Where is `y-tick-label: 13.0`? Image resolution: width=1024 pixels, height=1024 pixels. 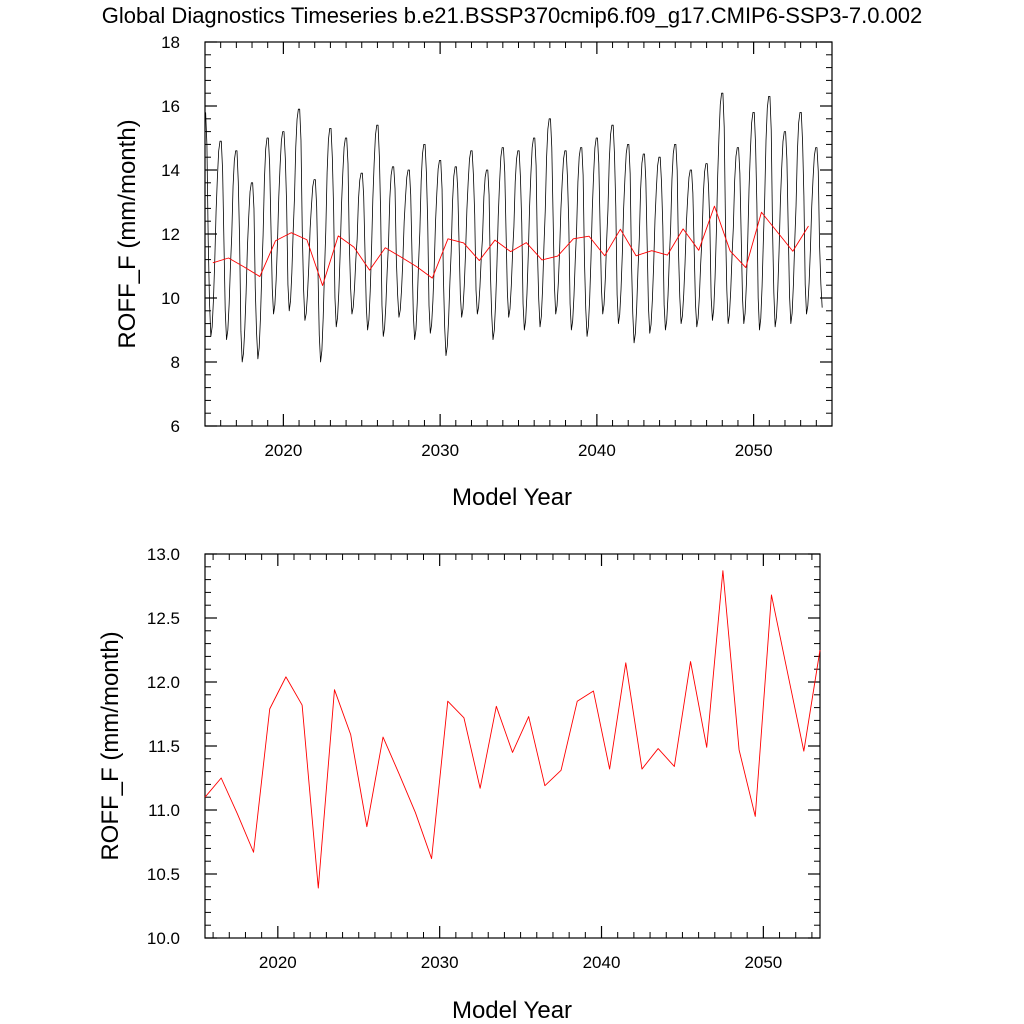 y-tick-label: 13.0 is located at coordinates (163, 554).